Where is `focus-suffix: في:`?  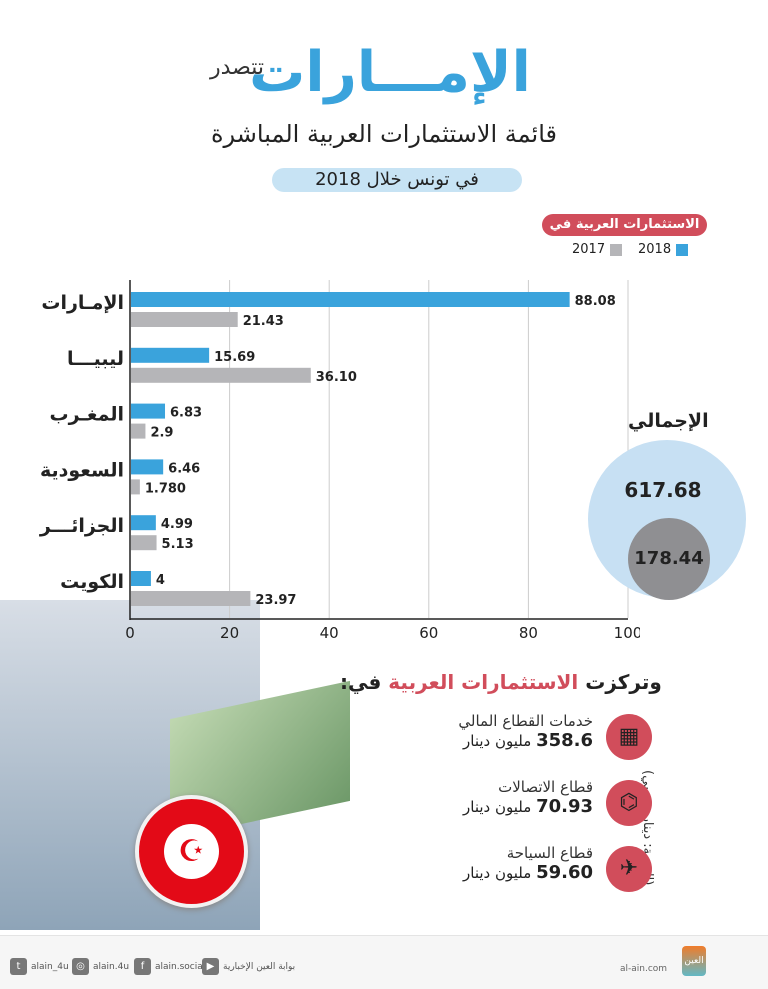 focus-suffix: في: is located at coordinates (361, 682).